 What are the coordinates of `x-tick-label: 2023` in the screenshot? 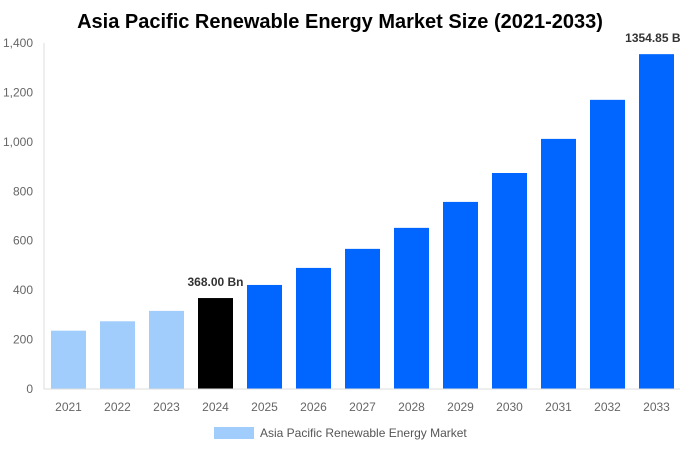 It's located at (166, 407).